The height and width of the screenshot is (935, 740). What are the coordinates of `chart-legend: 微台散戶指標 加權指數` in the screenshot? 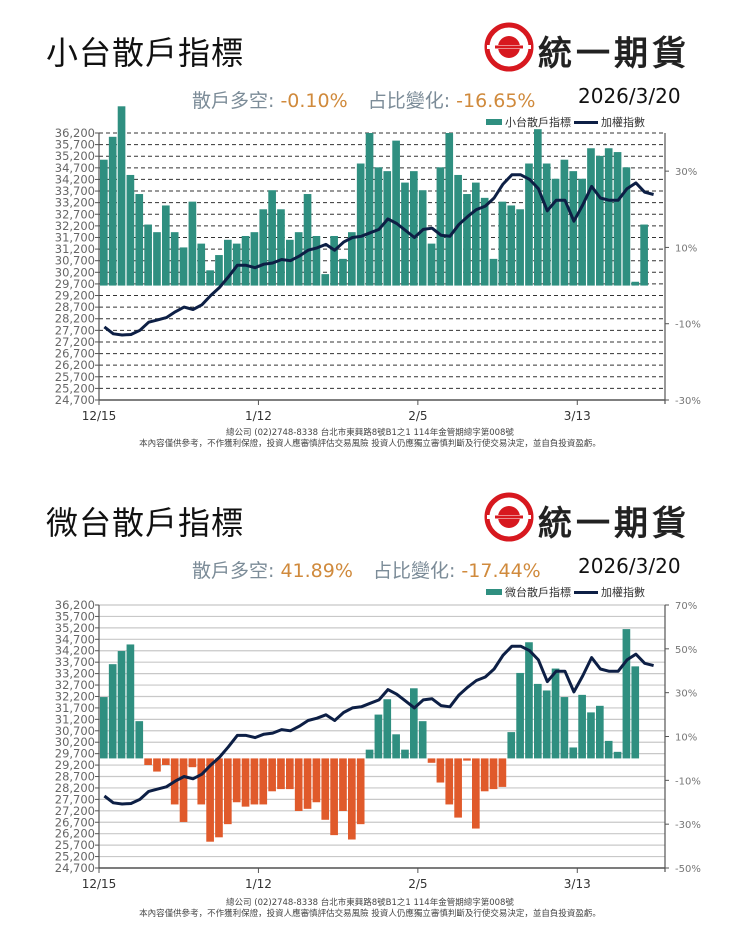 It's located at (565, 592).